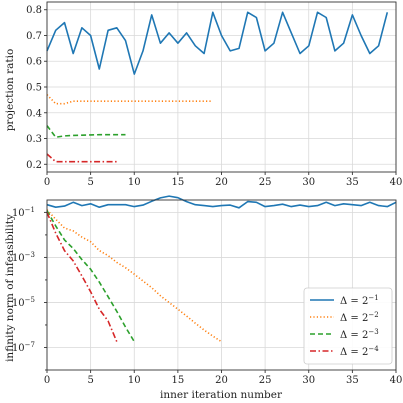 The width and height of the screenshot is (403, 403). What do you see at coordinates (34, 10) in the screenshot?
I see `y-tick-label: 0.8` at bounding box center [34, 10].